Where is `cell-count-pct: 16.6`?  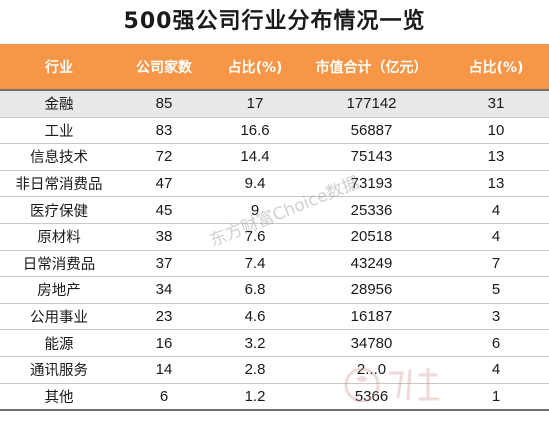 cell-count-pct: 16.6 is located at coordinates (255, 131).